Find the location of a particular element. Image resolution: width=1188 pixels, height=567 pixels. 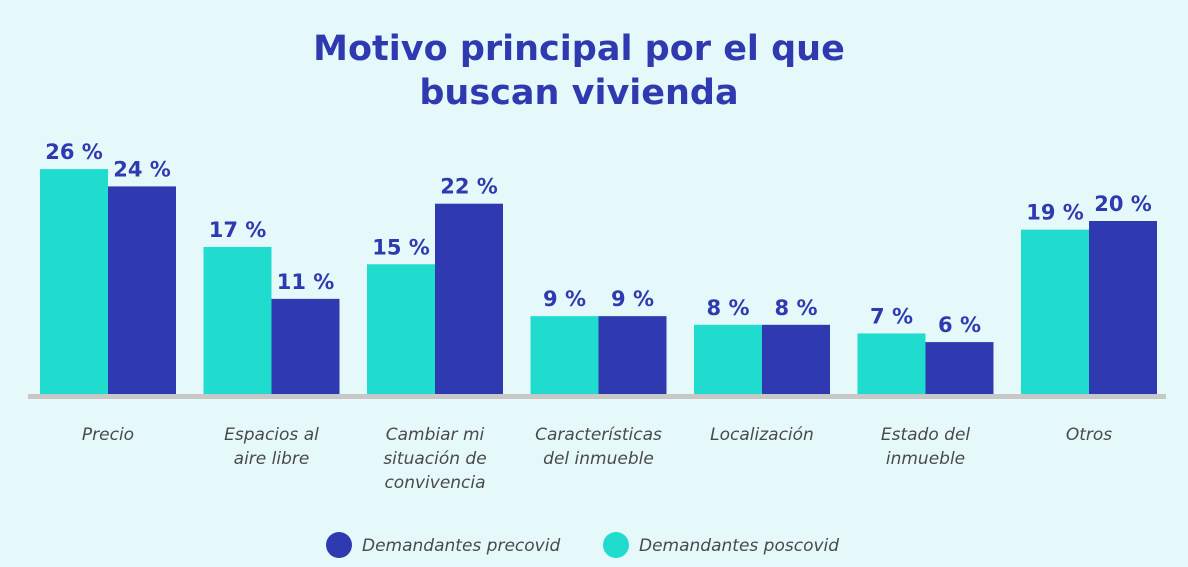

data-label: 11 % is located at coordinates (306, 282).